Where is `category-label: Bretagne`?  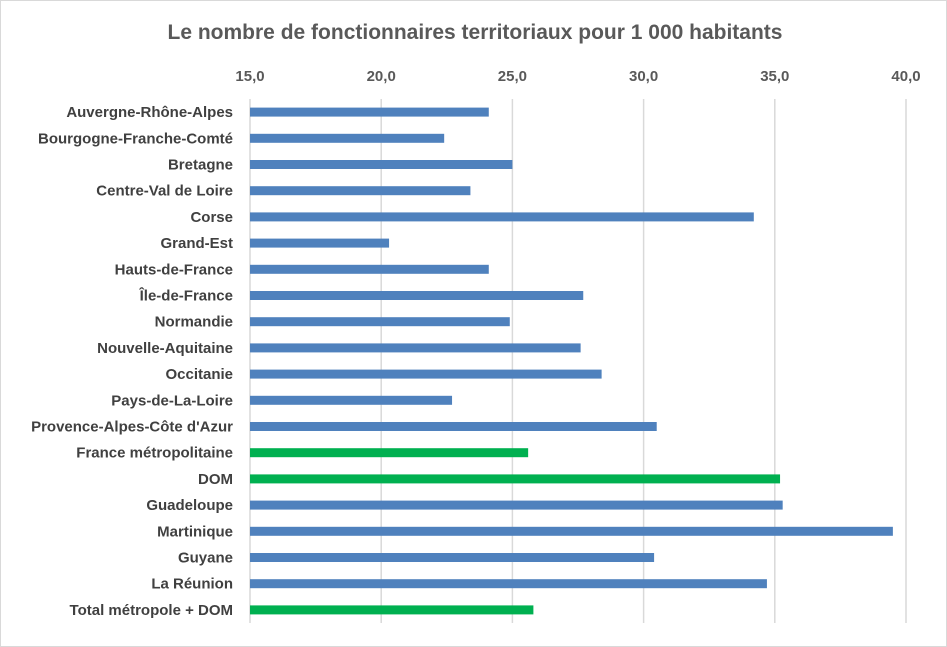 category-label: Bretagne is located at coordinates (200, 165).